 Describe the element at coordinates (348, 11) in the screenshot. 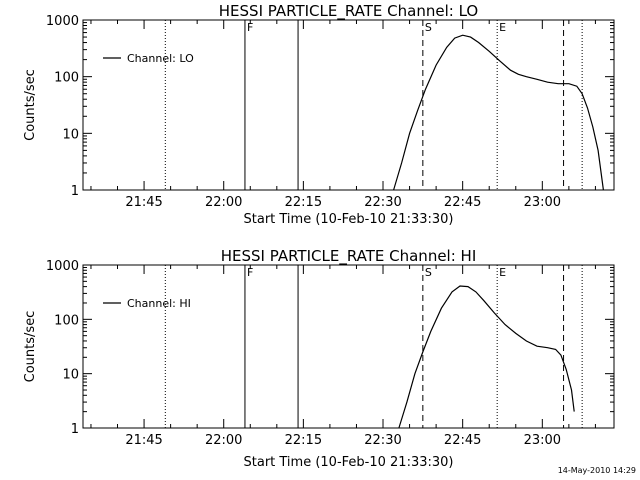

I see `chart-title: HESSI PARTICLE_RATE Channel: LO` at that location.